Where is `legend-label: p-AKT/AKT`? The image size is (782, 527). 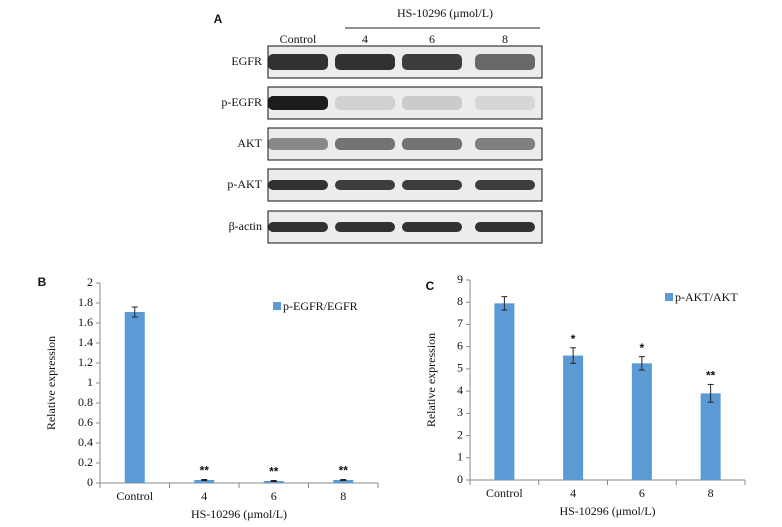
legend-label: p-AKT/AKT is located at coordinates (706, 297).